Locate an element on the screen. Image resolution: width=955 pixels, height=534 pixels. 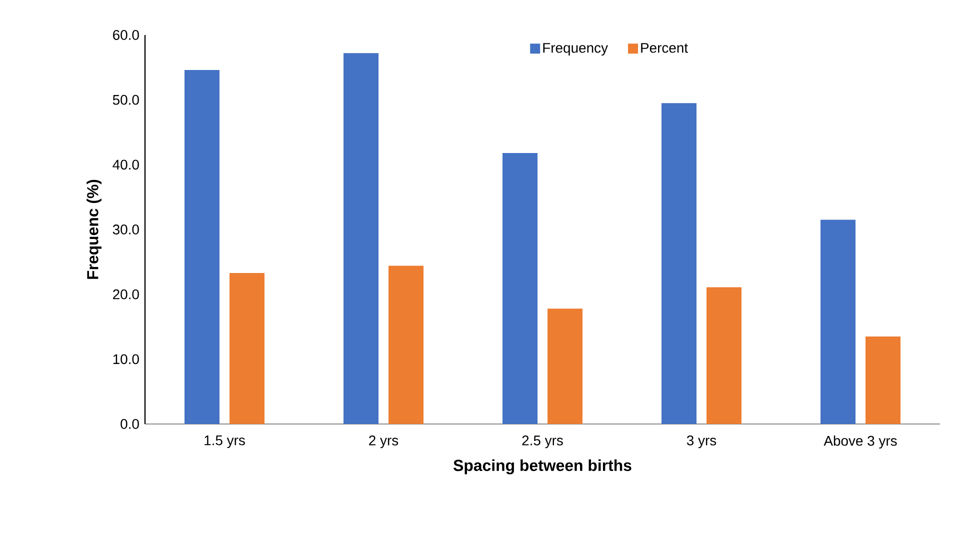
y-tick-label: 10.0 is located at coordinates (126, 359).